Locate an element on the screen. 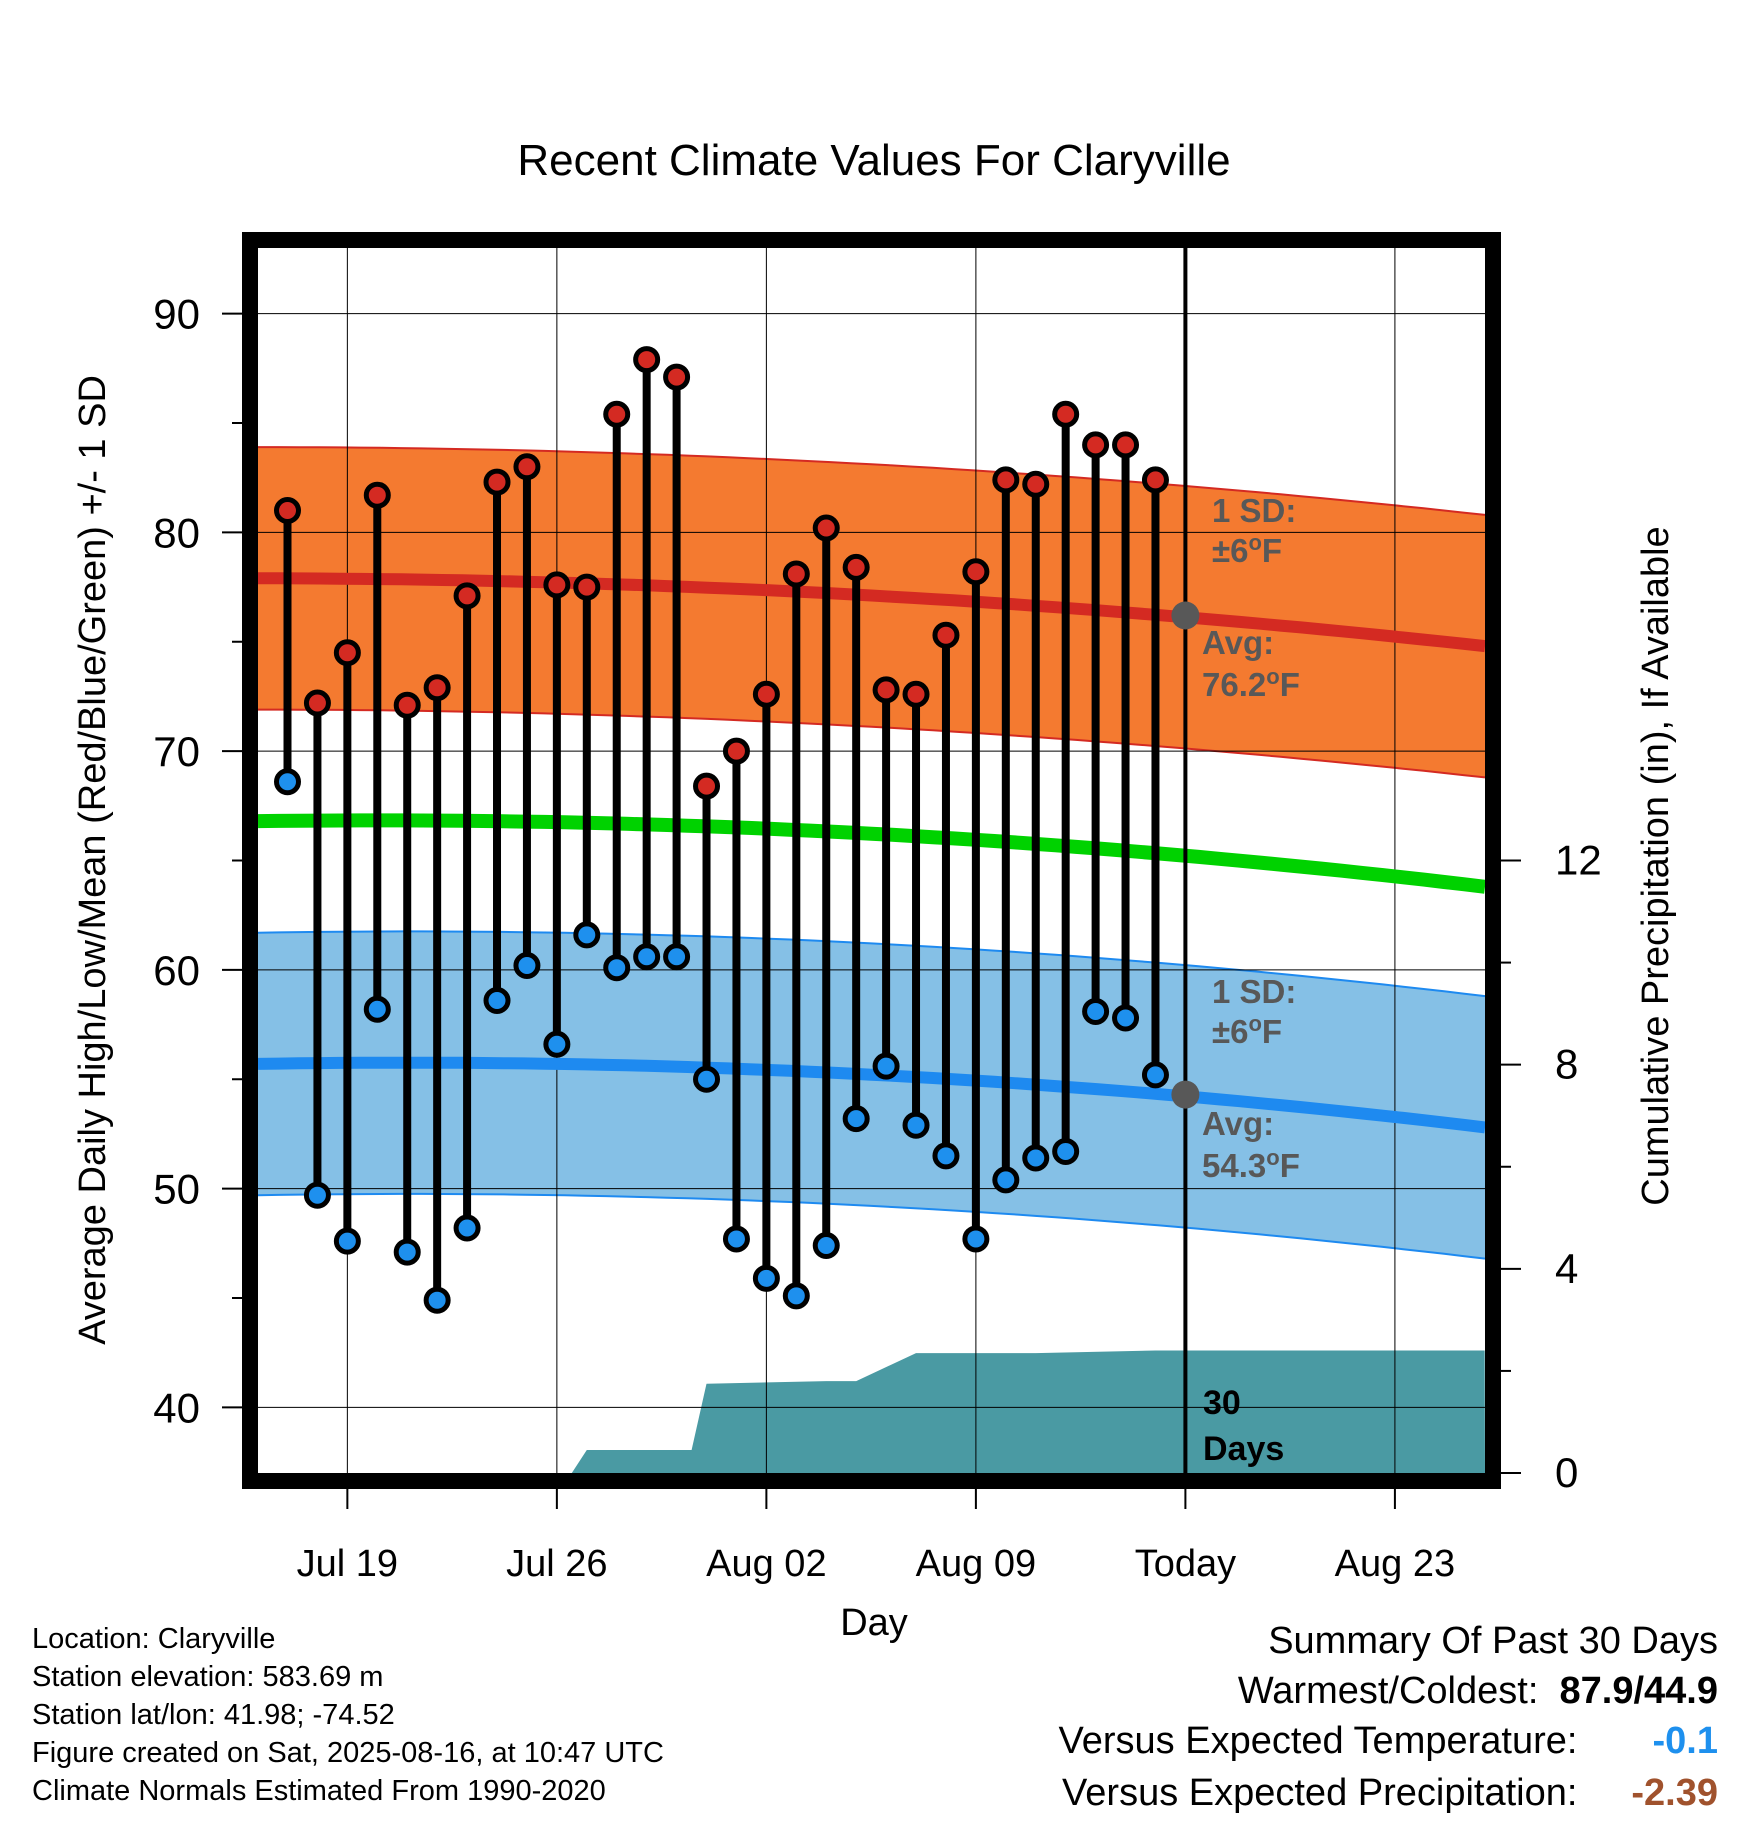  days-label-number: 30 is located at coordinates (1222, 1403).